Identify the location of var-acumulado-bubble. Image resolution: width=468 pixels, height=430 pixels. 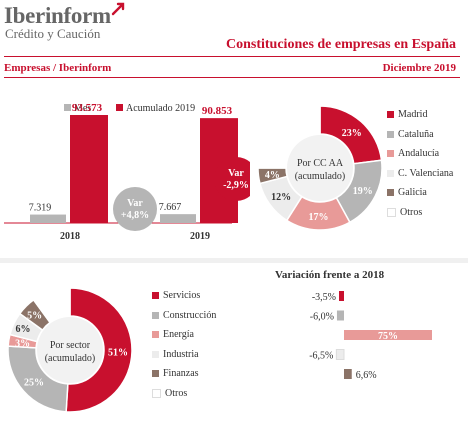
(232, 179).